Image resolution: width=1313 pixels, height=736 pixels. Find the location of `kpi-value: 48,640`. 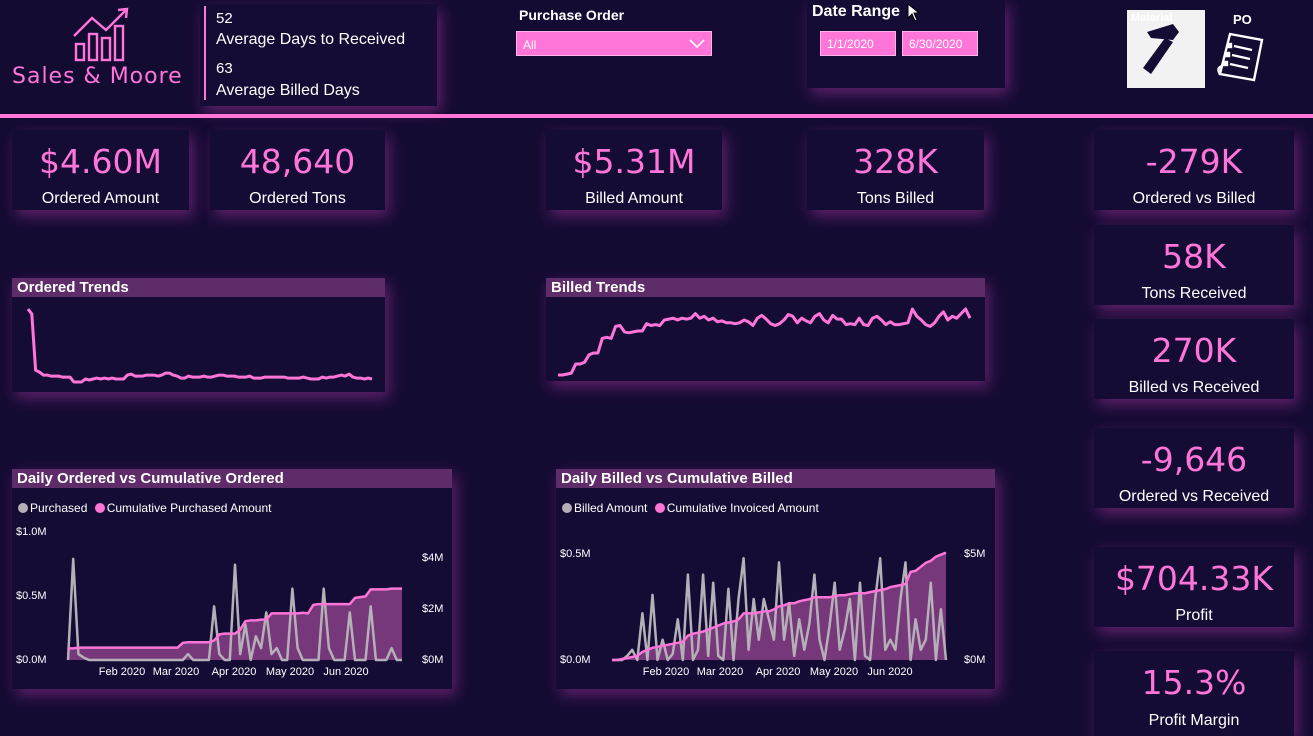

kpi-value: 48,640 is located at coordinates (297, 161).